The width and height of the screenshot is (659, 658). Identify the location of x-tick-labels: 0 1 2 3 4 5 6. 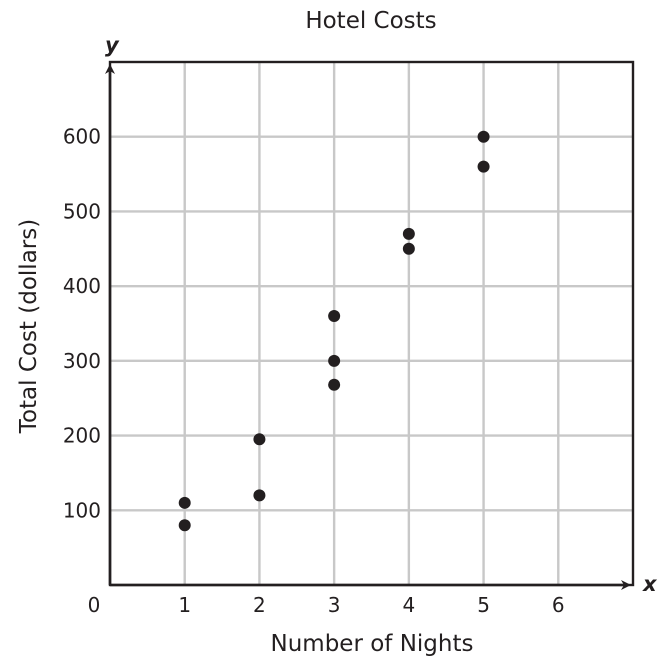
(326, 605).